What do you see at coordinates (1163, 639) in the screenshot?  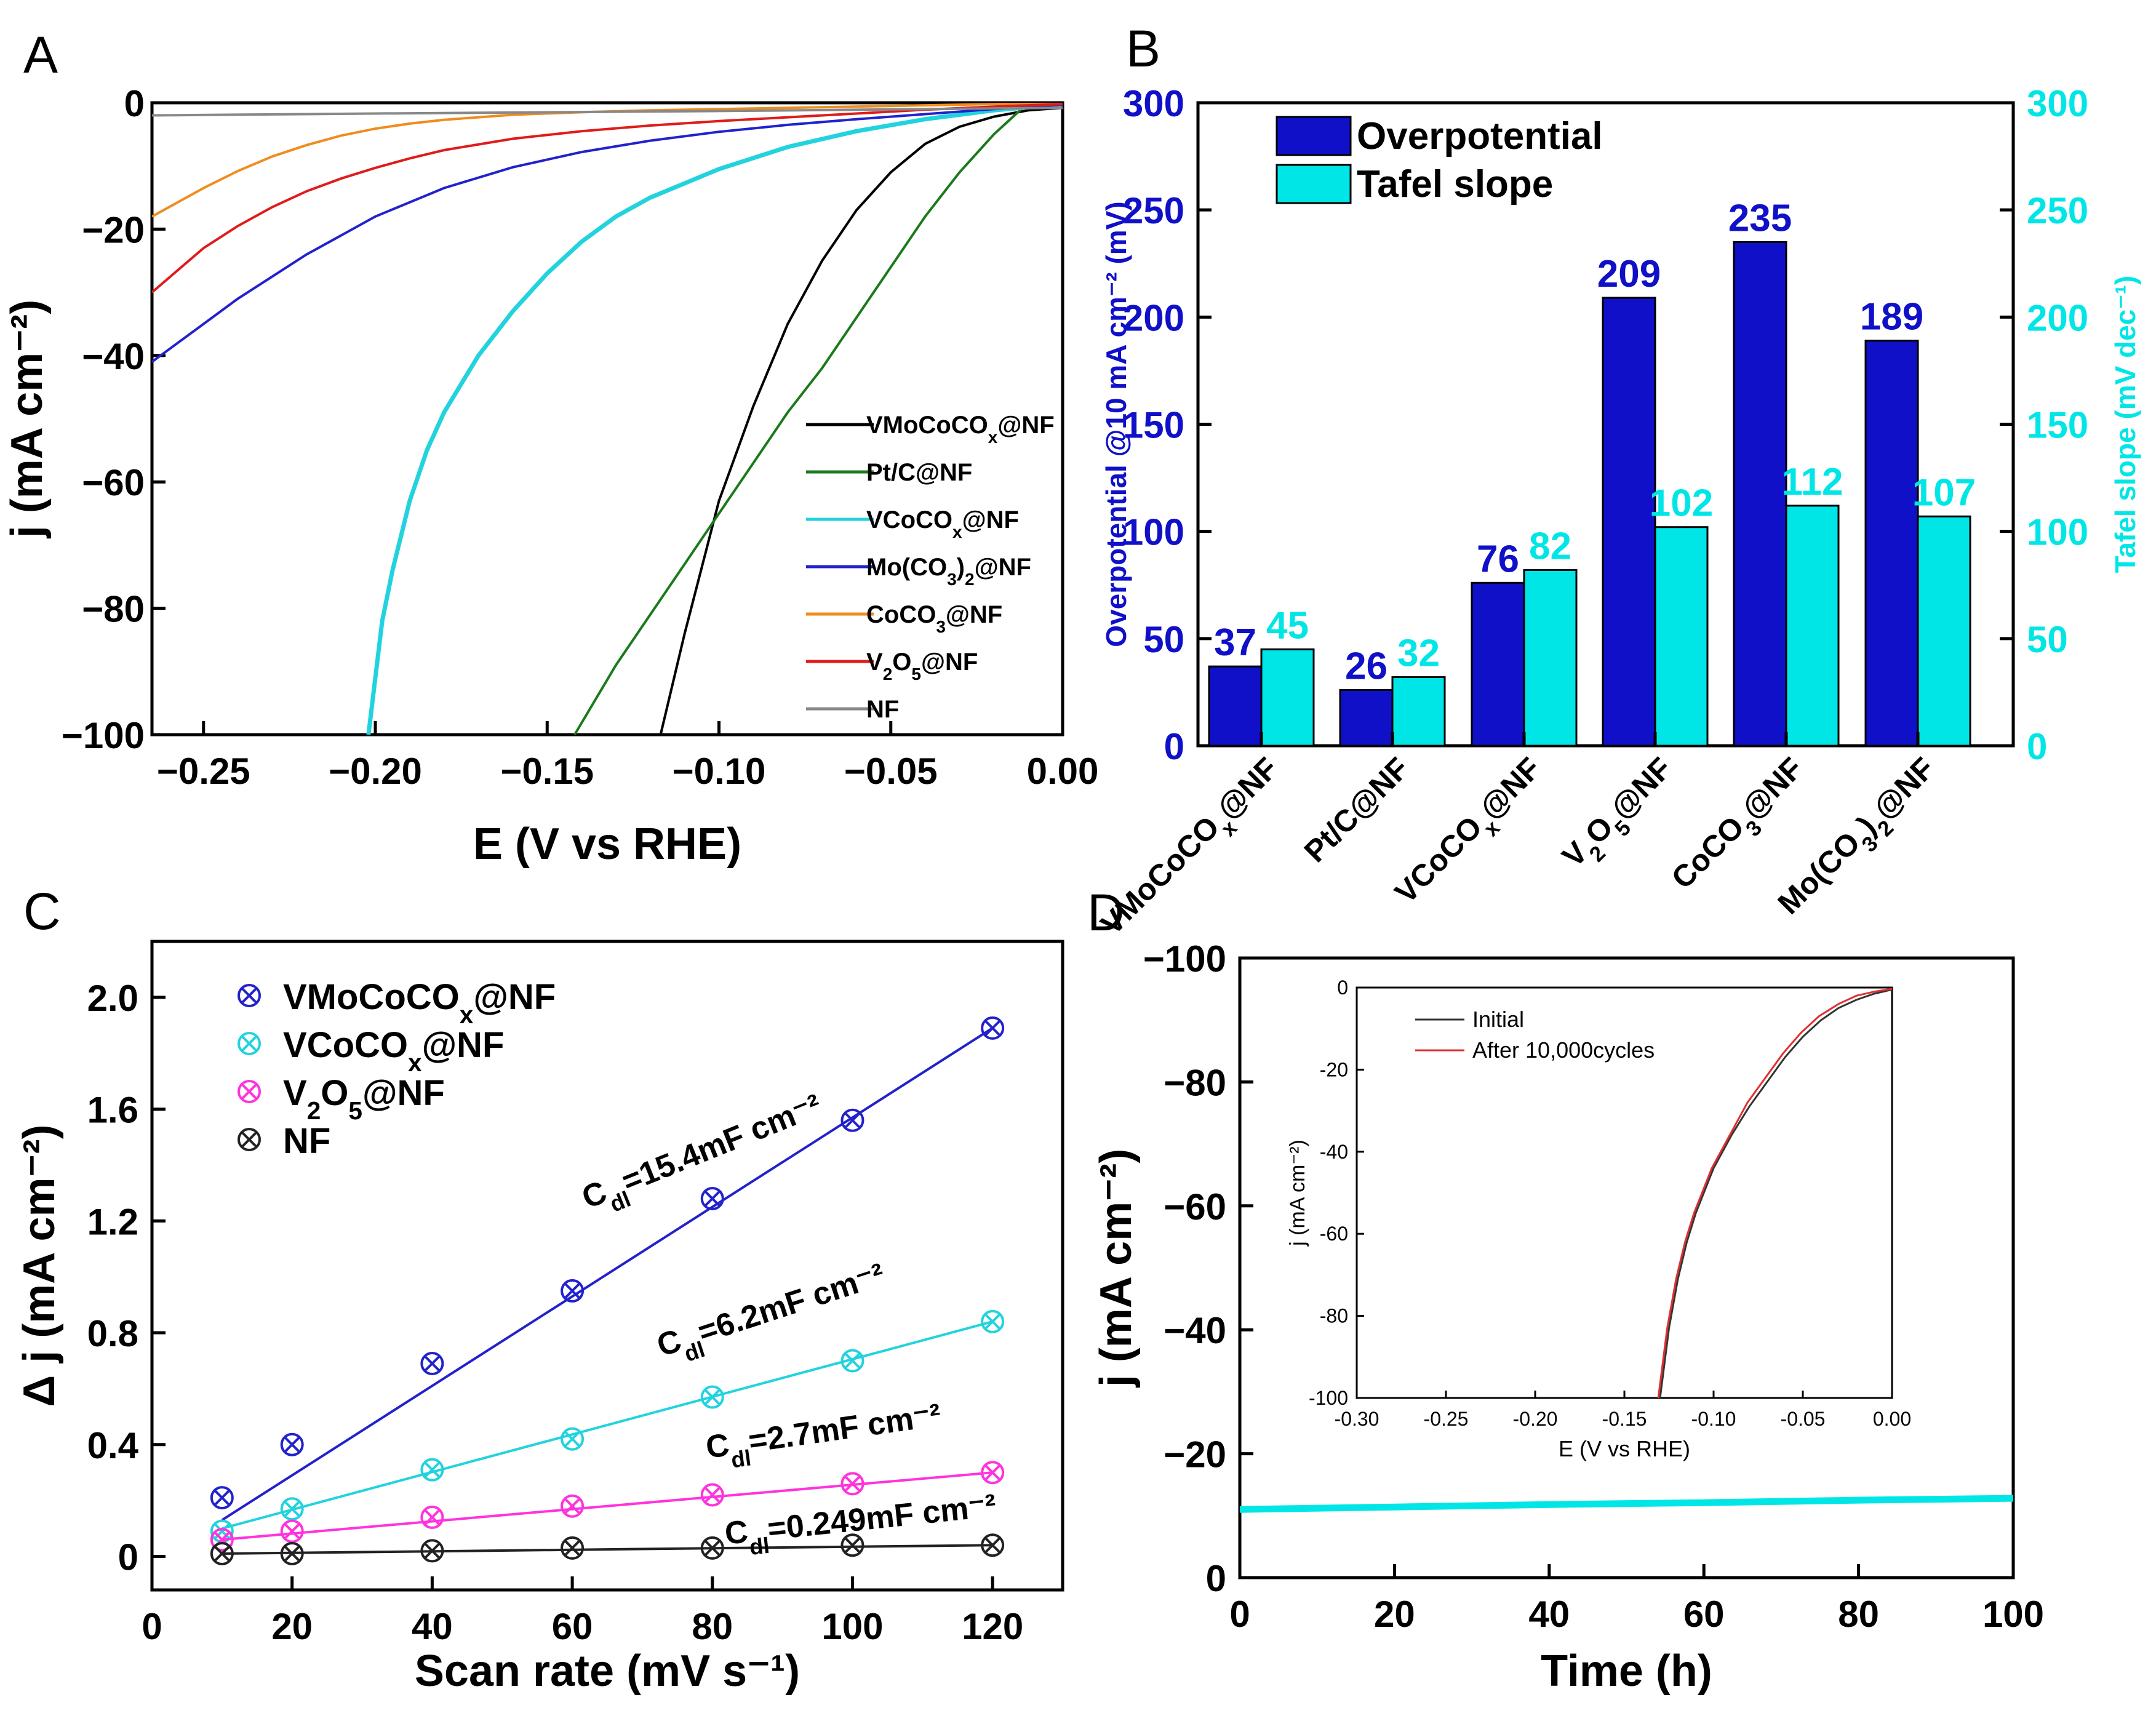 I see `y-left-tick-label: 50` at bounding box center [1163, 639].